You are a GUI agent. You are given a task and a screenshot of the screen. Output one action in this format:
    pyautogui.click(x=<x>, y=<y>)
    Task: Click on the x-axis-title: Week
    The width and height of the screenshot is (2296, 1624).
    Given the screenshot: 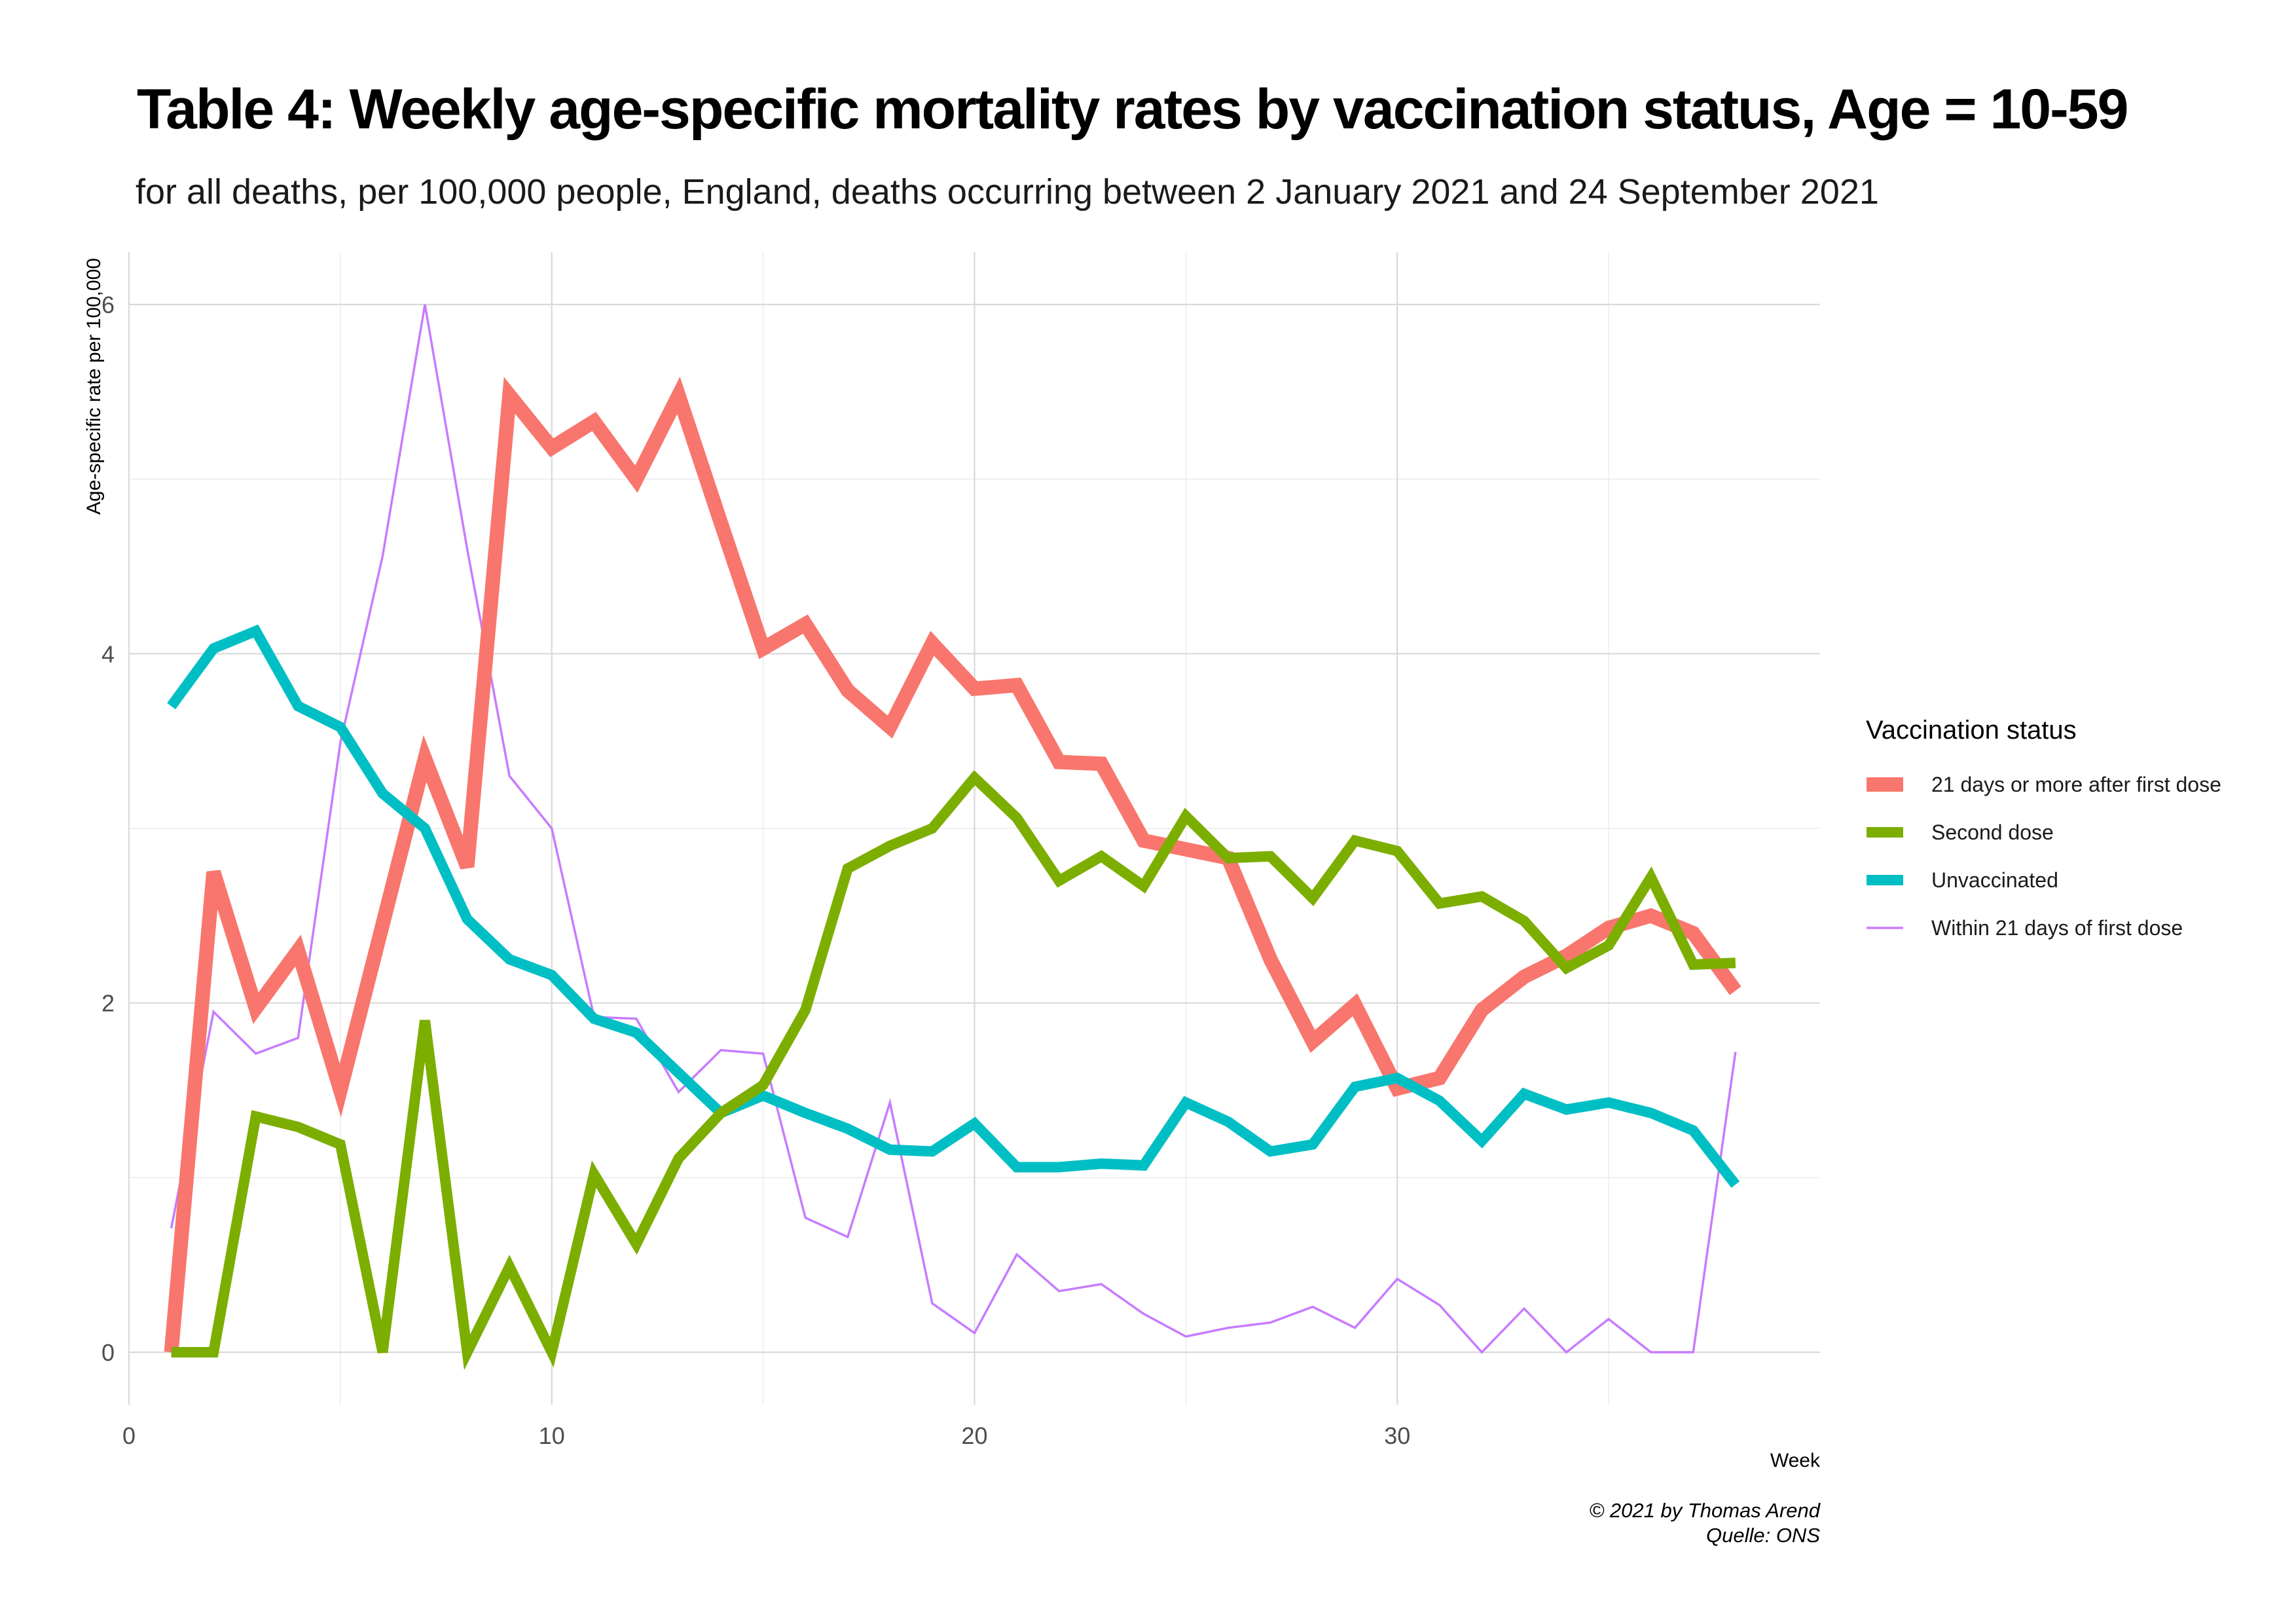 What is the action you would take?
    pyautogui.click(x=1795, y=1460)
    